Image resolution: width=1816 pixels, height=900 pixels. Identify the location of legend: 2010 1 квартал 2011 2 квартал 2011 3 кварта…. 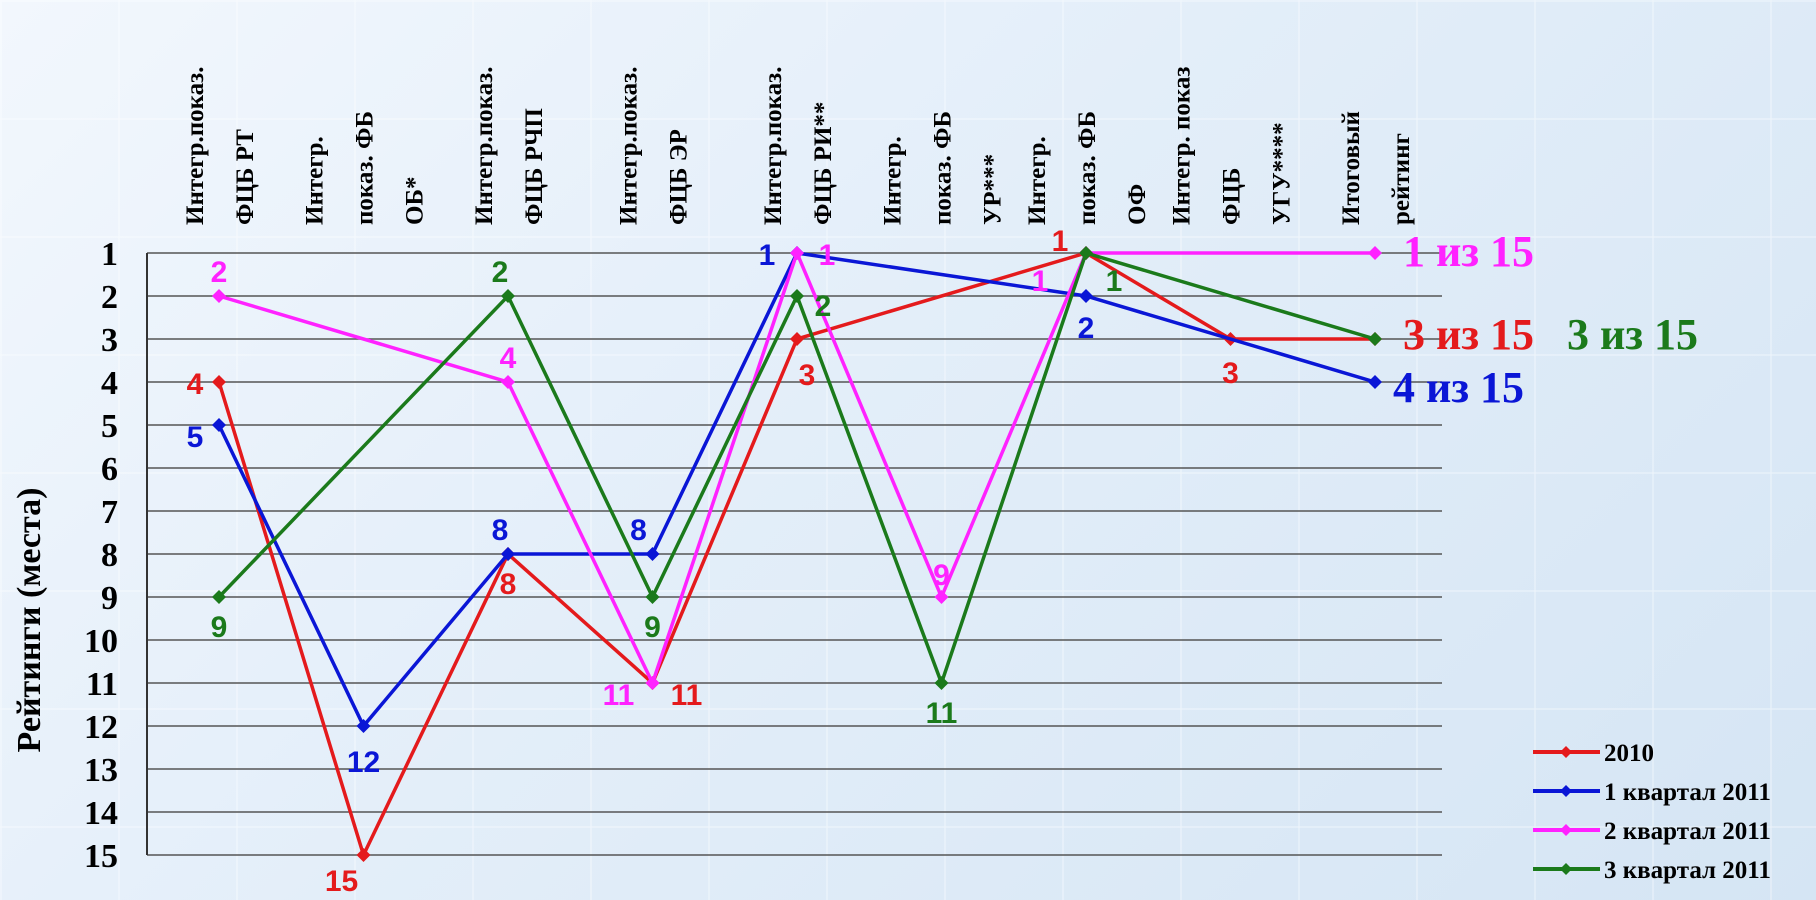
(1652, 812).